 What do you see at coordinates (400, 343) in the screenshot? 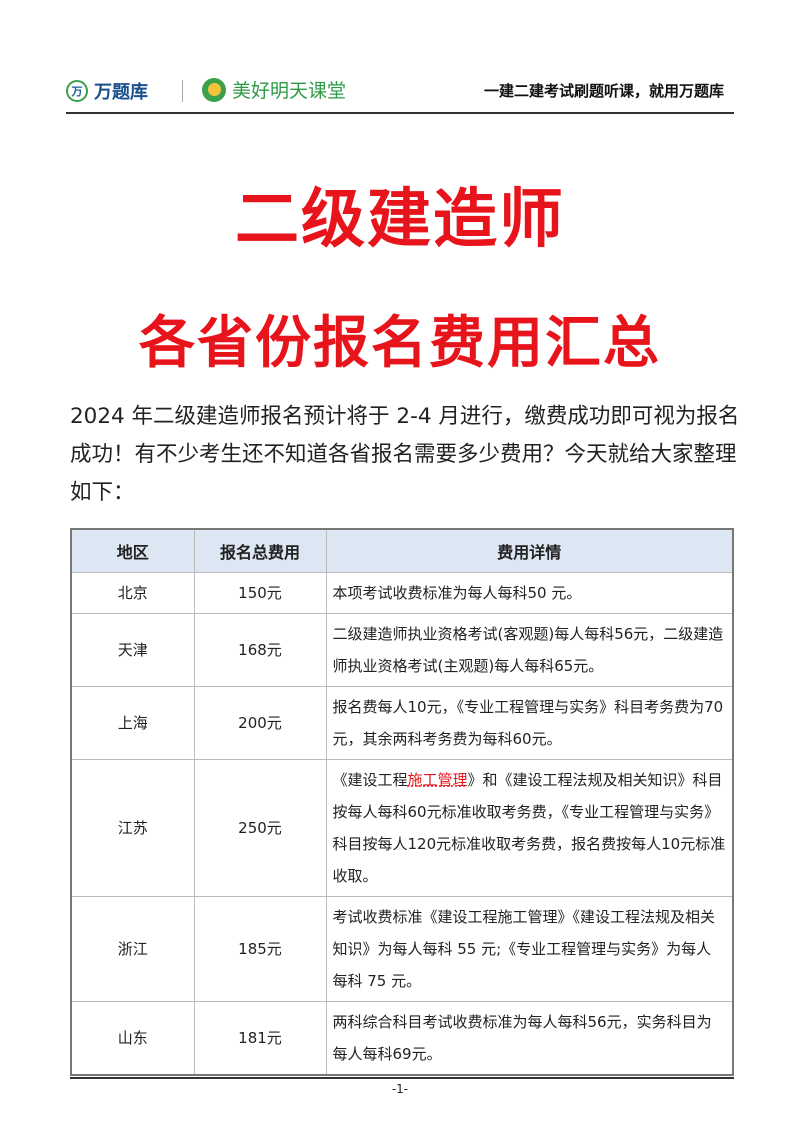
I see `page-subtitle: 各省份报名费用汇总` at bounding box center [400, 343].